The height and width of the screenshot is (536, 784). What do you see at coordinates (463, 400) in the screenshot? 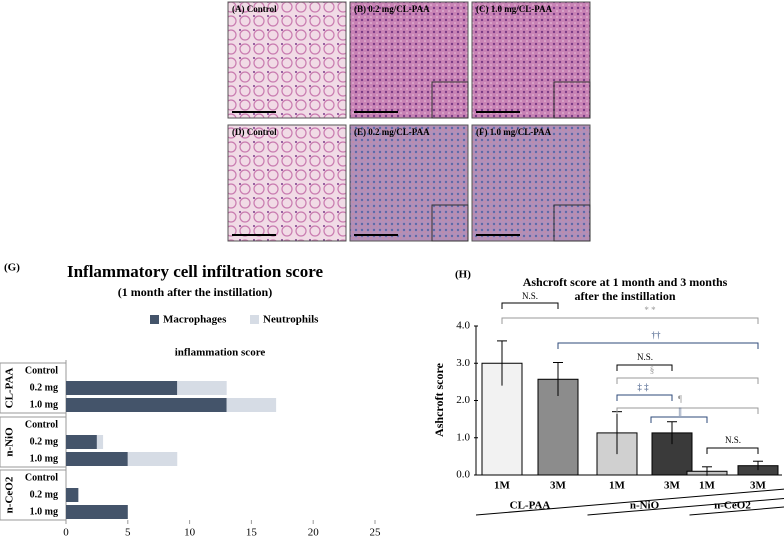
I see `y-tick-label: 2.0` at bounding box center [463, 400].